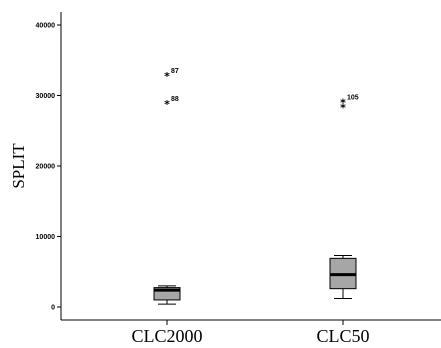 This screenshot has width=441, height=348. What do you see at coordinates (344, 197) in the screenshot?
I see `box-clc50: * 105*` at bounding box center [344, 197].